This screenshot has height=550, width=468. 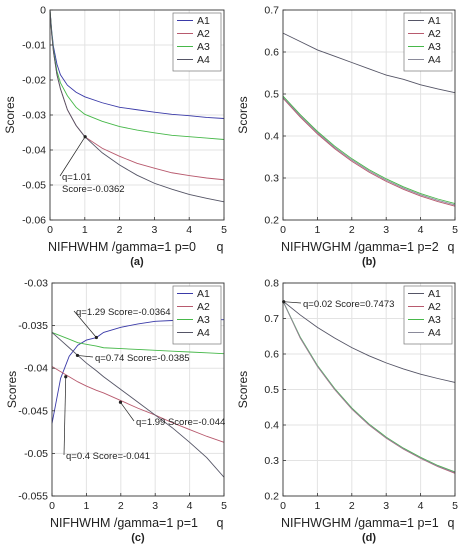 I want to click on panel-label: (b), so click(x=369, y=262).